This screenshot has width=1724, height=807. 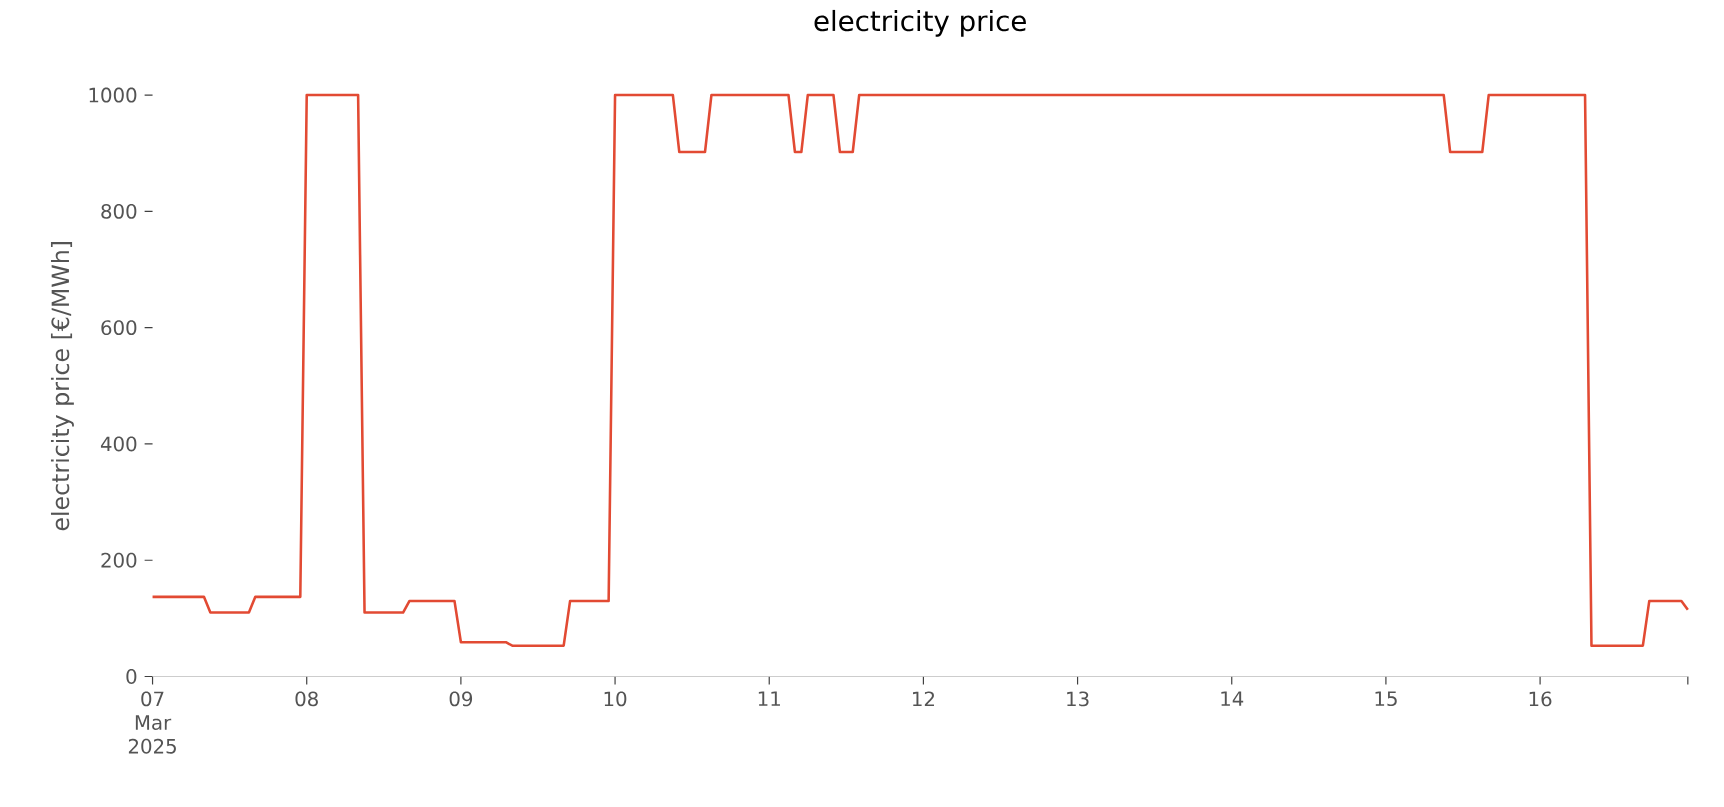 What do you see at coordinates (118, 444) in the screenshot?
I see `y-tick-label: 400` at bounding box center [118, 444].